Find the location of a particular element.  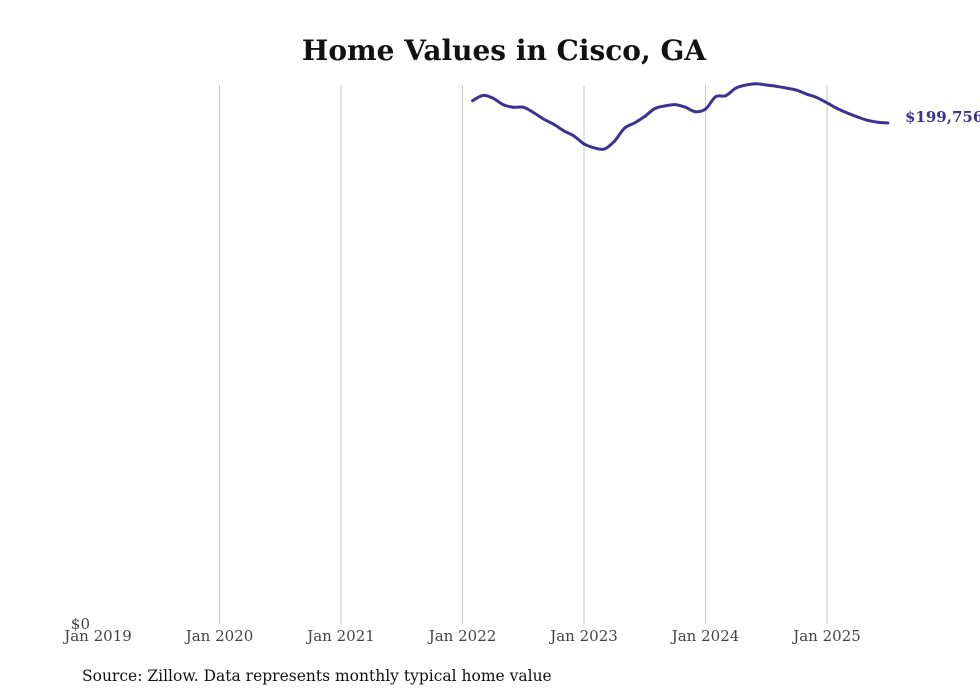

x-tick-label: Jan 2022 is located at coordinates (462, 636).